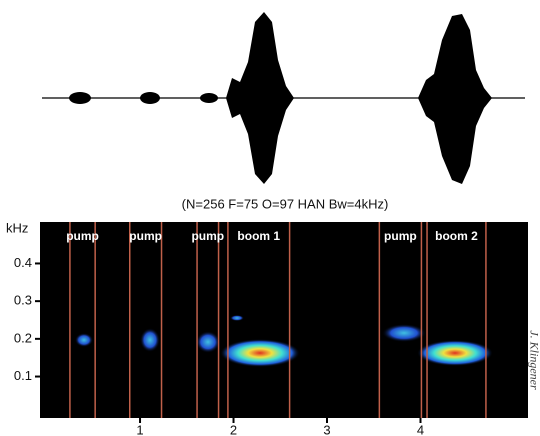 This screenshot has height=436, width=540. What do you see at coordinates (456, 236) in the screenshot?
I see `segment-label: boom 2` at bounding box center [456, 236].